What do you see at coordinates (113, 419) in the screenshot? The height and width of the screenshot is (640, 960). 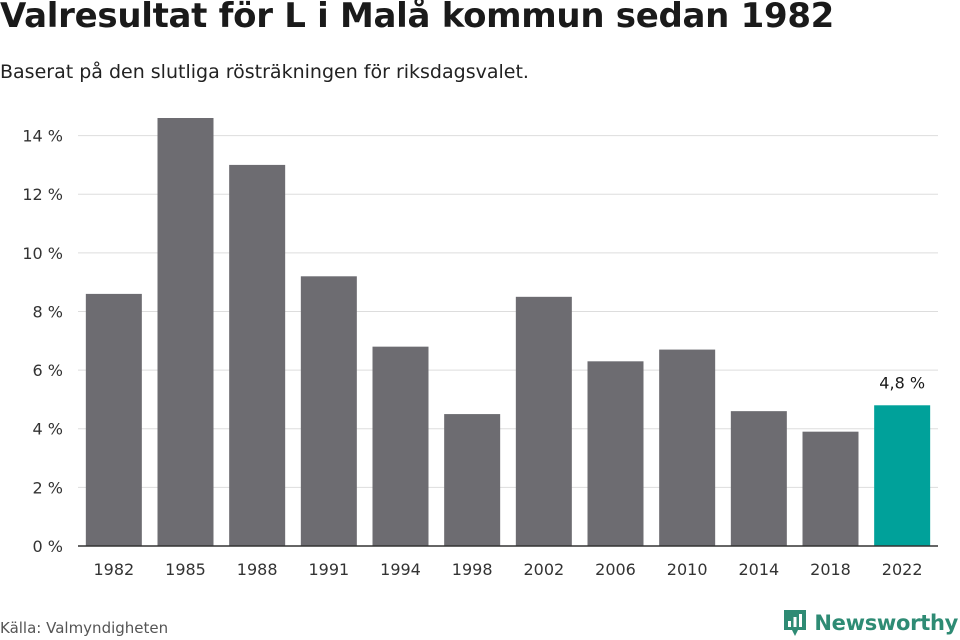 I see `bar-1982` at bounding box center [113, 419].